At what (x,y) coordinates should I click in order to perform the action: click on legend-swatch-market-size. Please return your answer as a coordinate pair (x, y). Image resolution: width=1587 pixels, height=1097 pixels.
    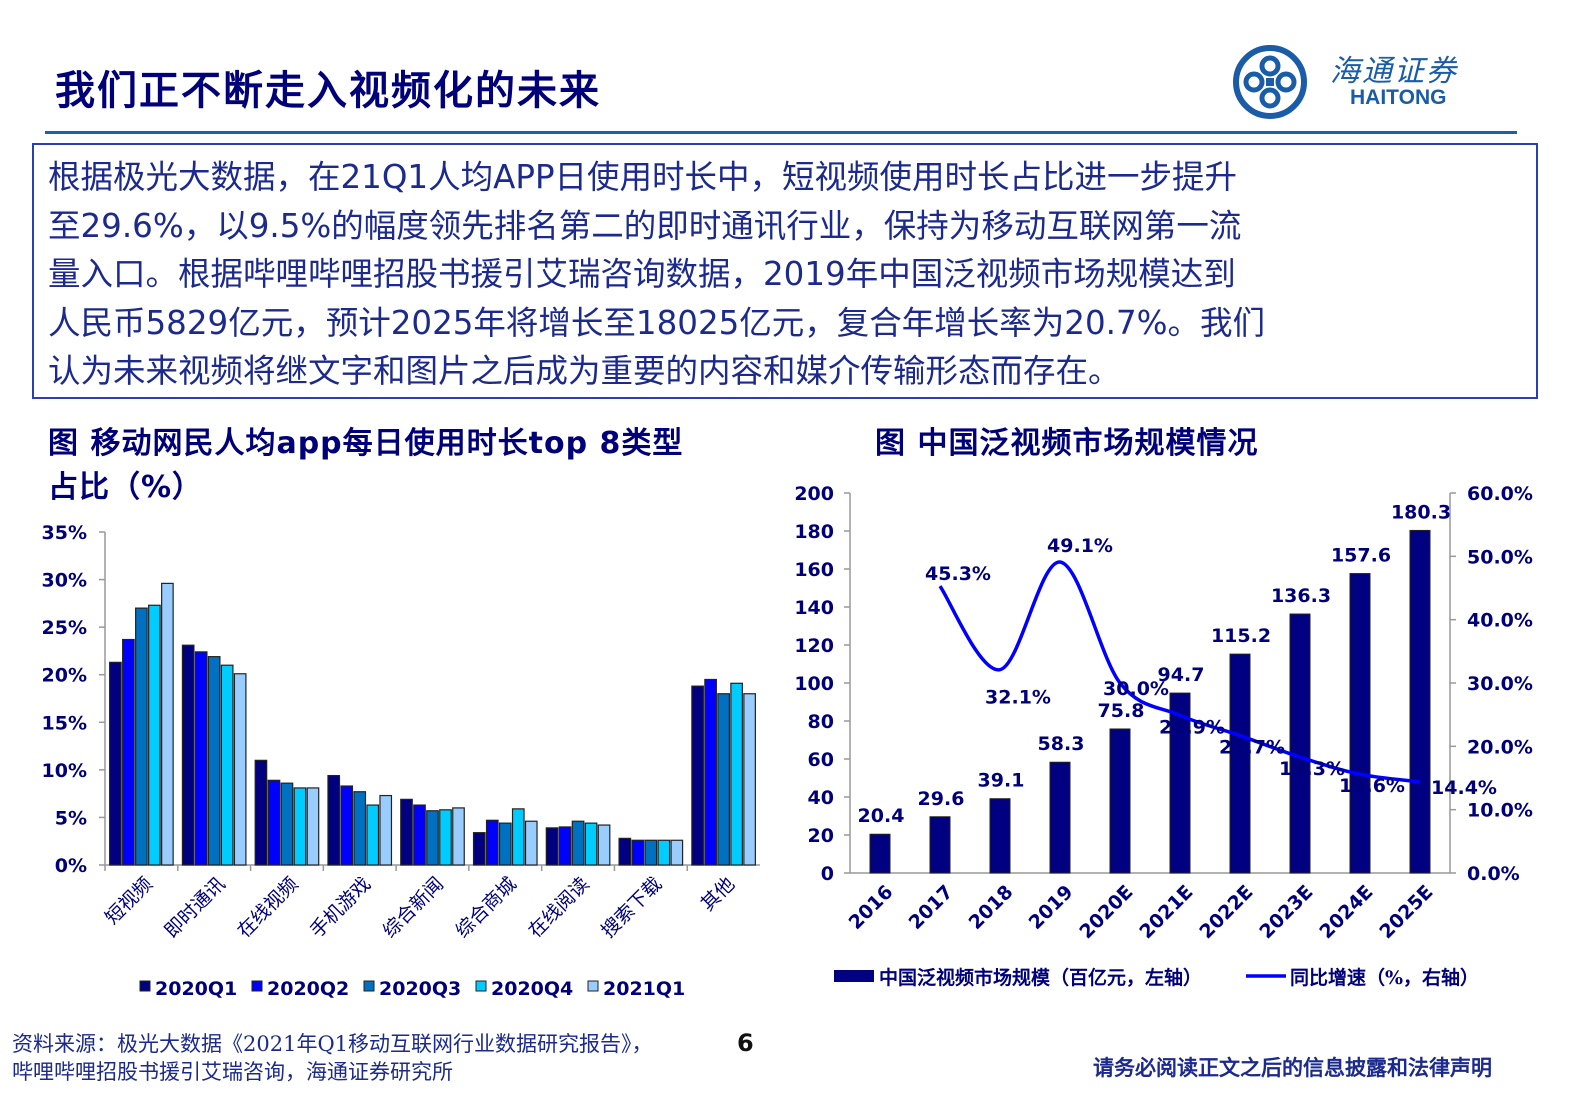
    Looking at the image, I should click on (854, 976).